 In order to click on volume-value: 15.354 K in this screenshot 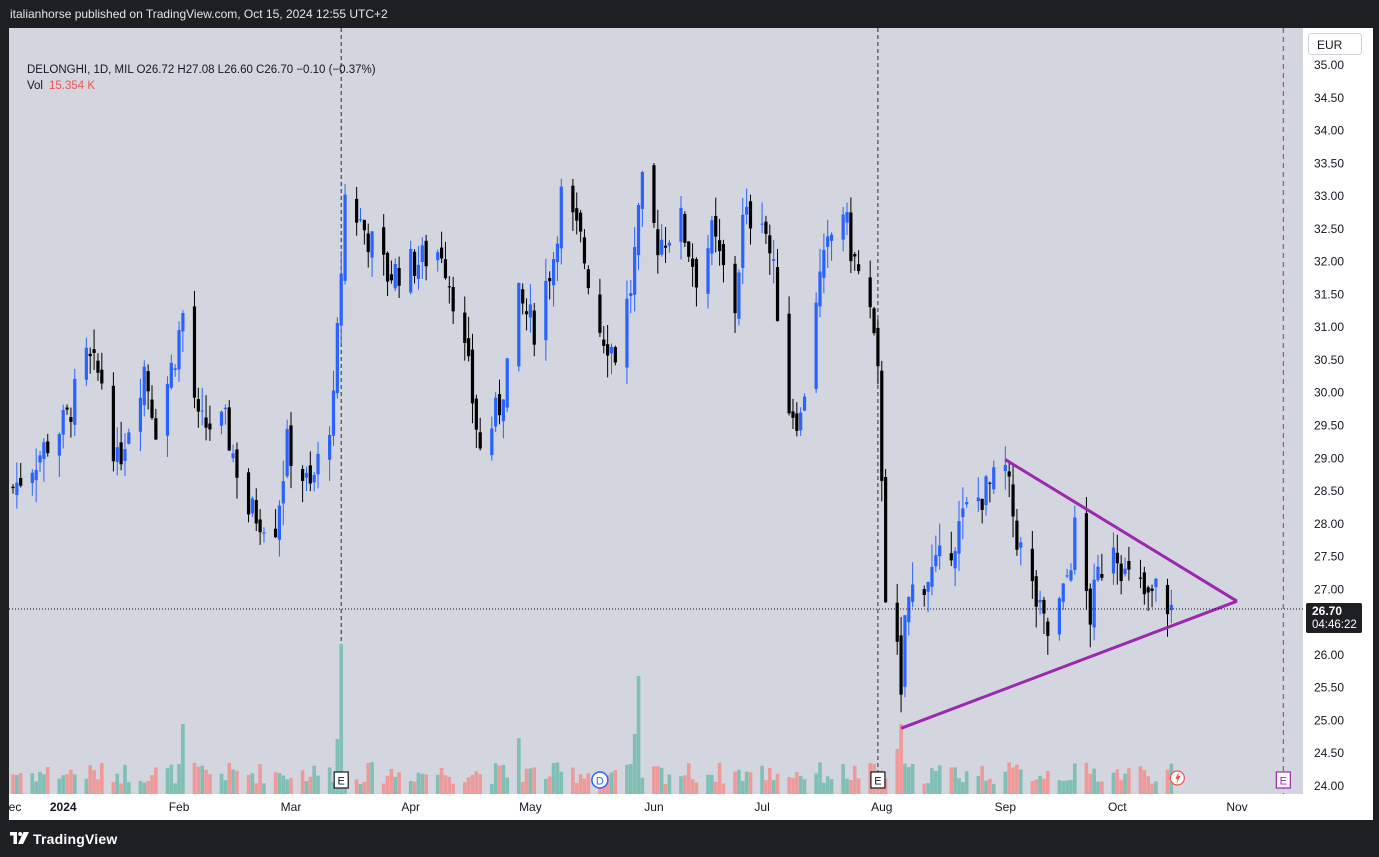, I will do `click(72, 86)`.